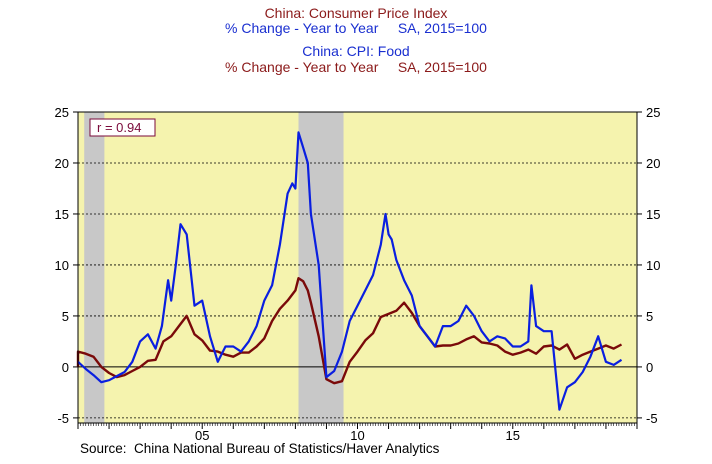  I want to click on annotation-box, so click(122, 127).